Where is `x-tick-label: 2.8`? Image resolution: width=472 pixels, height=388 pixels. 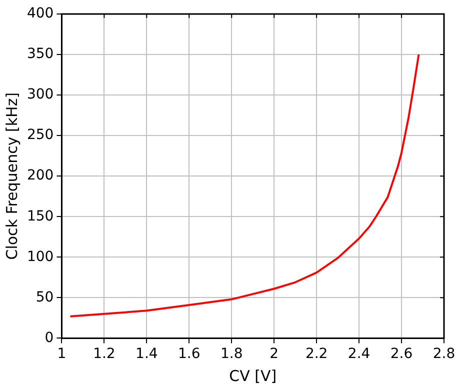
x-tick-label: 2.8 is located at coordinates (444, 354).